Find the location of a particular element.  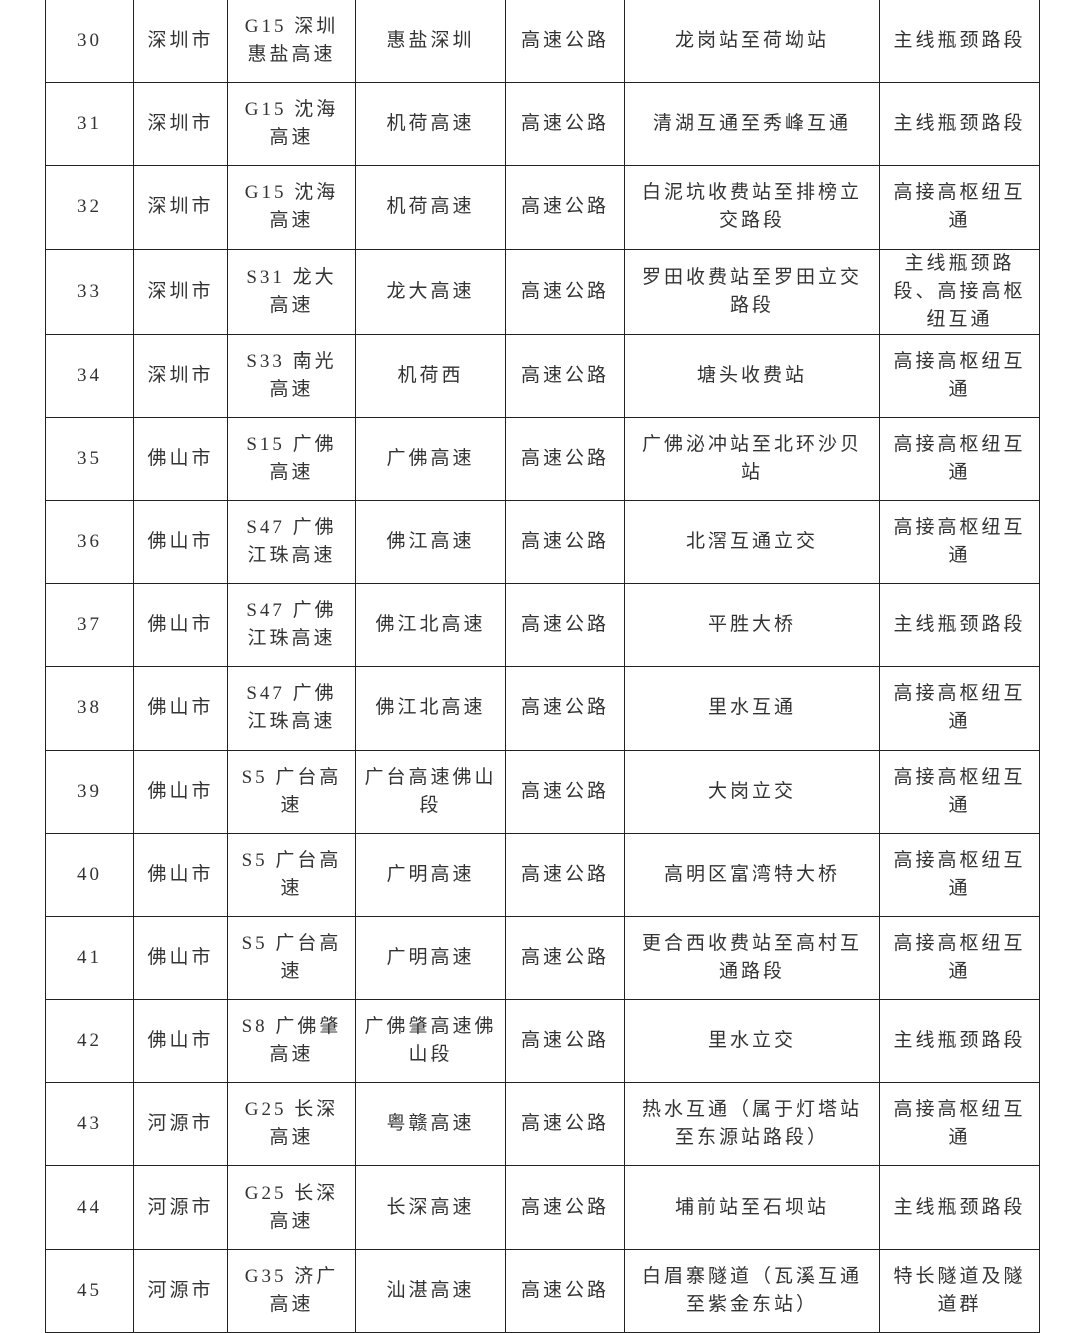

location: 平胜大桥 is located at coordinates (752, 625).